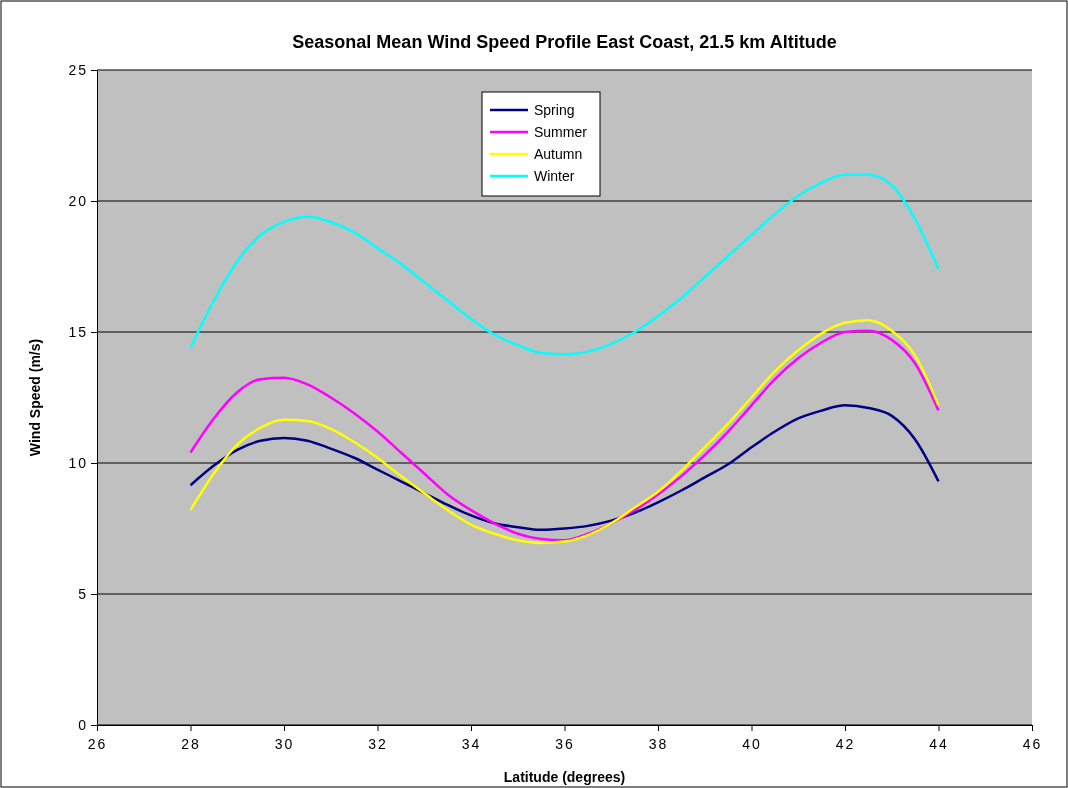  I want to click on legend-label: Autumn, so click(558, 154).